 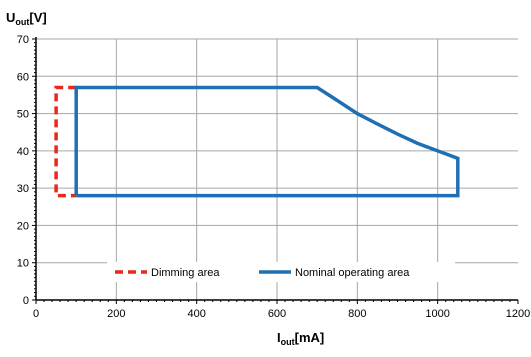 I want to click on legend-label-dimming: Dimming area, so click(x=185, y=273).